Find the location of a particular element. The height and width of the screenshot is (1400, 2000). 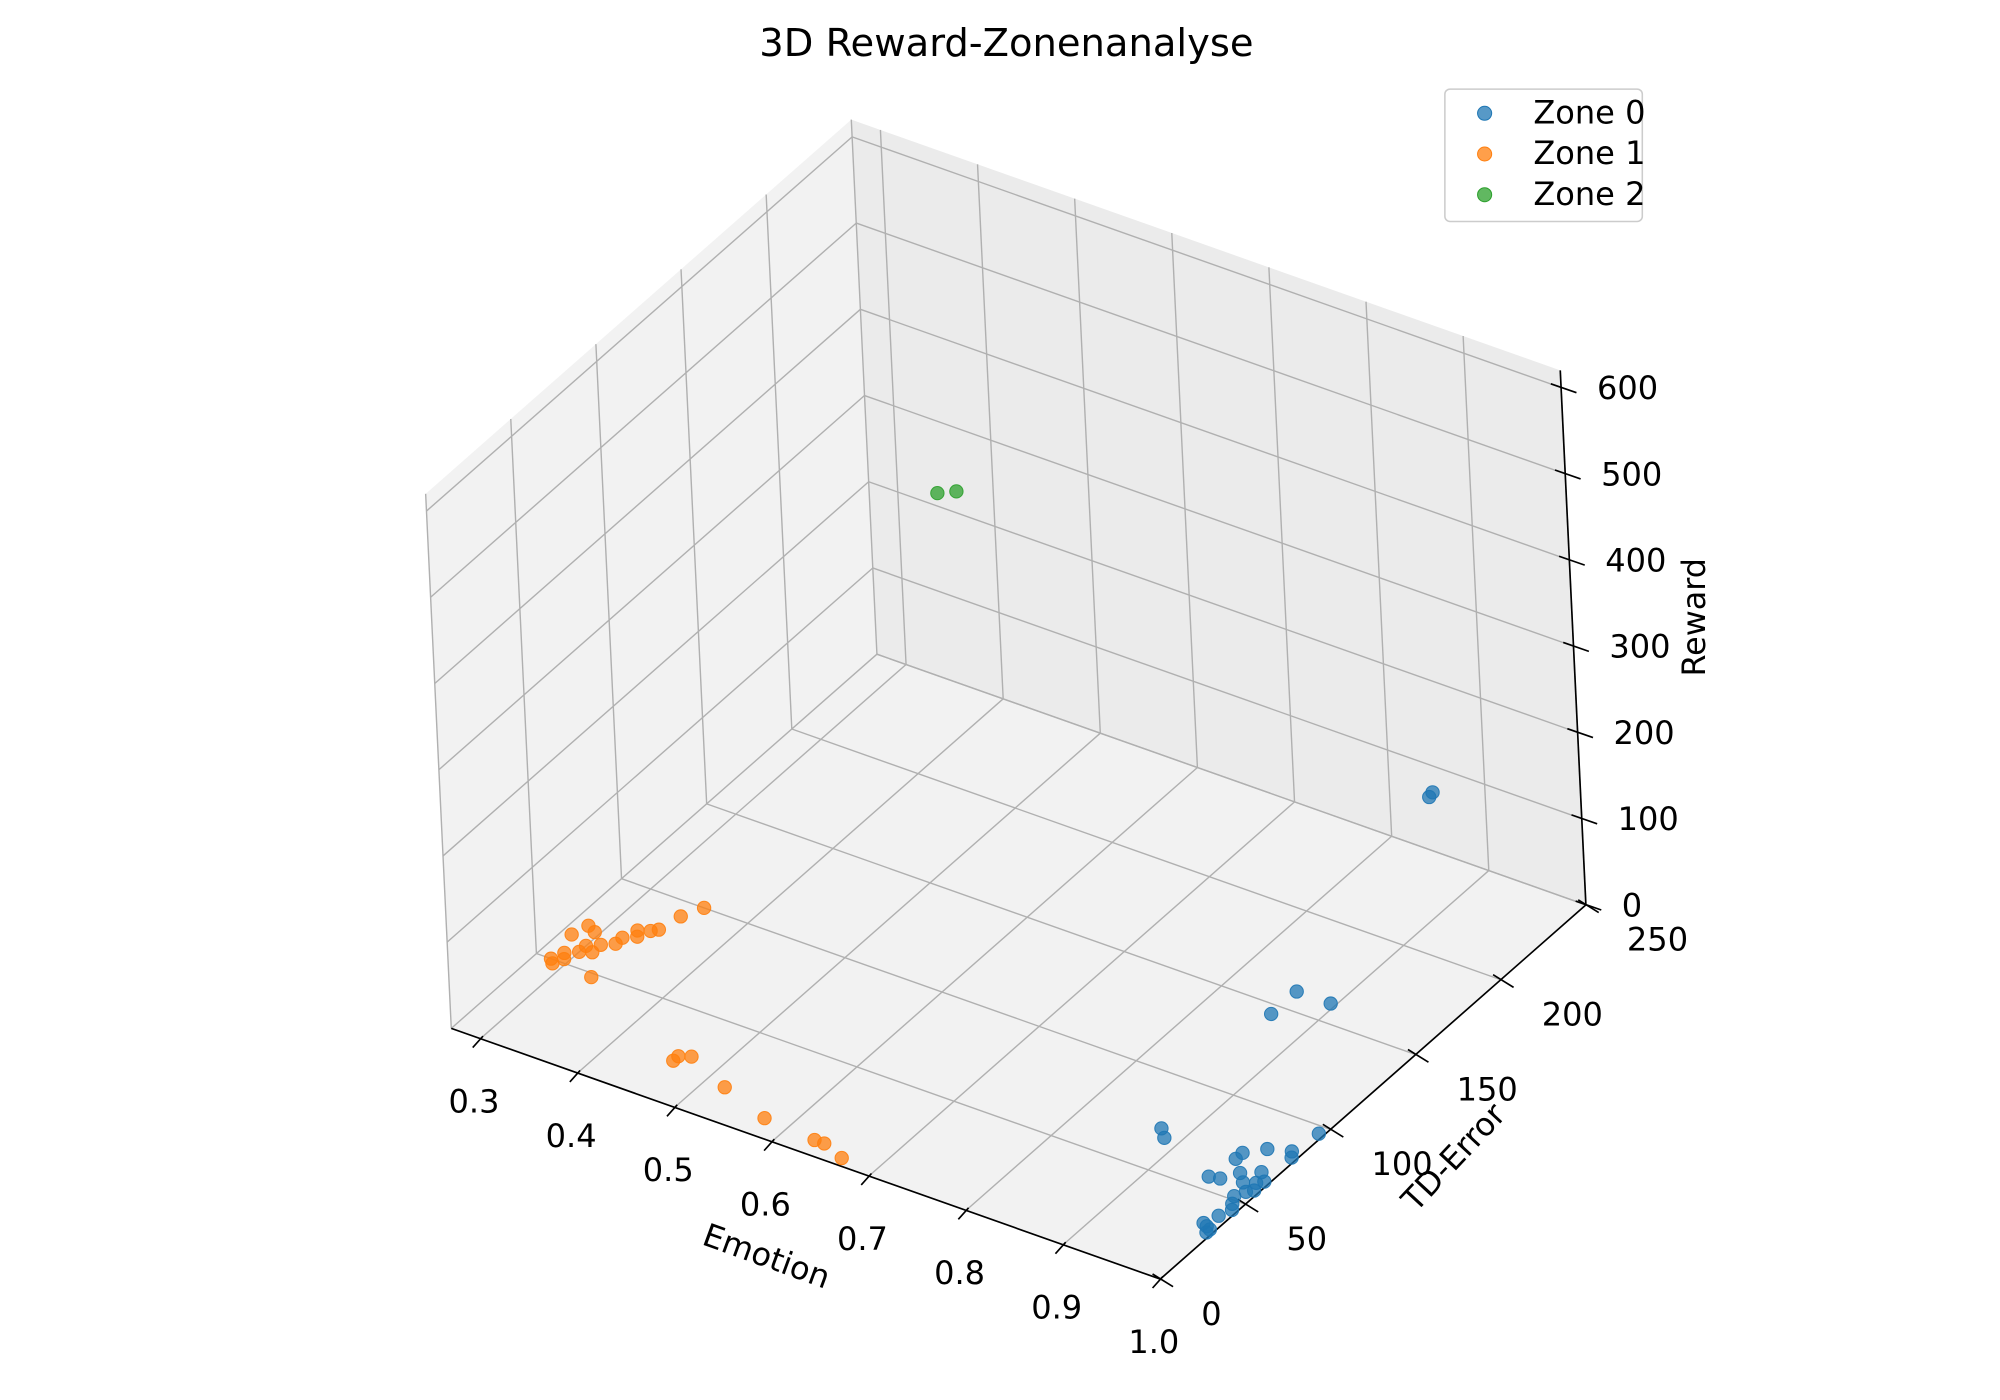

z-axis-label: Reward is located at coordinates (1694, 617).